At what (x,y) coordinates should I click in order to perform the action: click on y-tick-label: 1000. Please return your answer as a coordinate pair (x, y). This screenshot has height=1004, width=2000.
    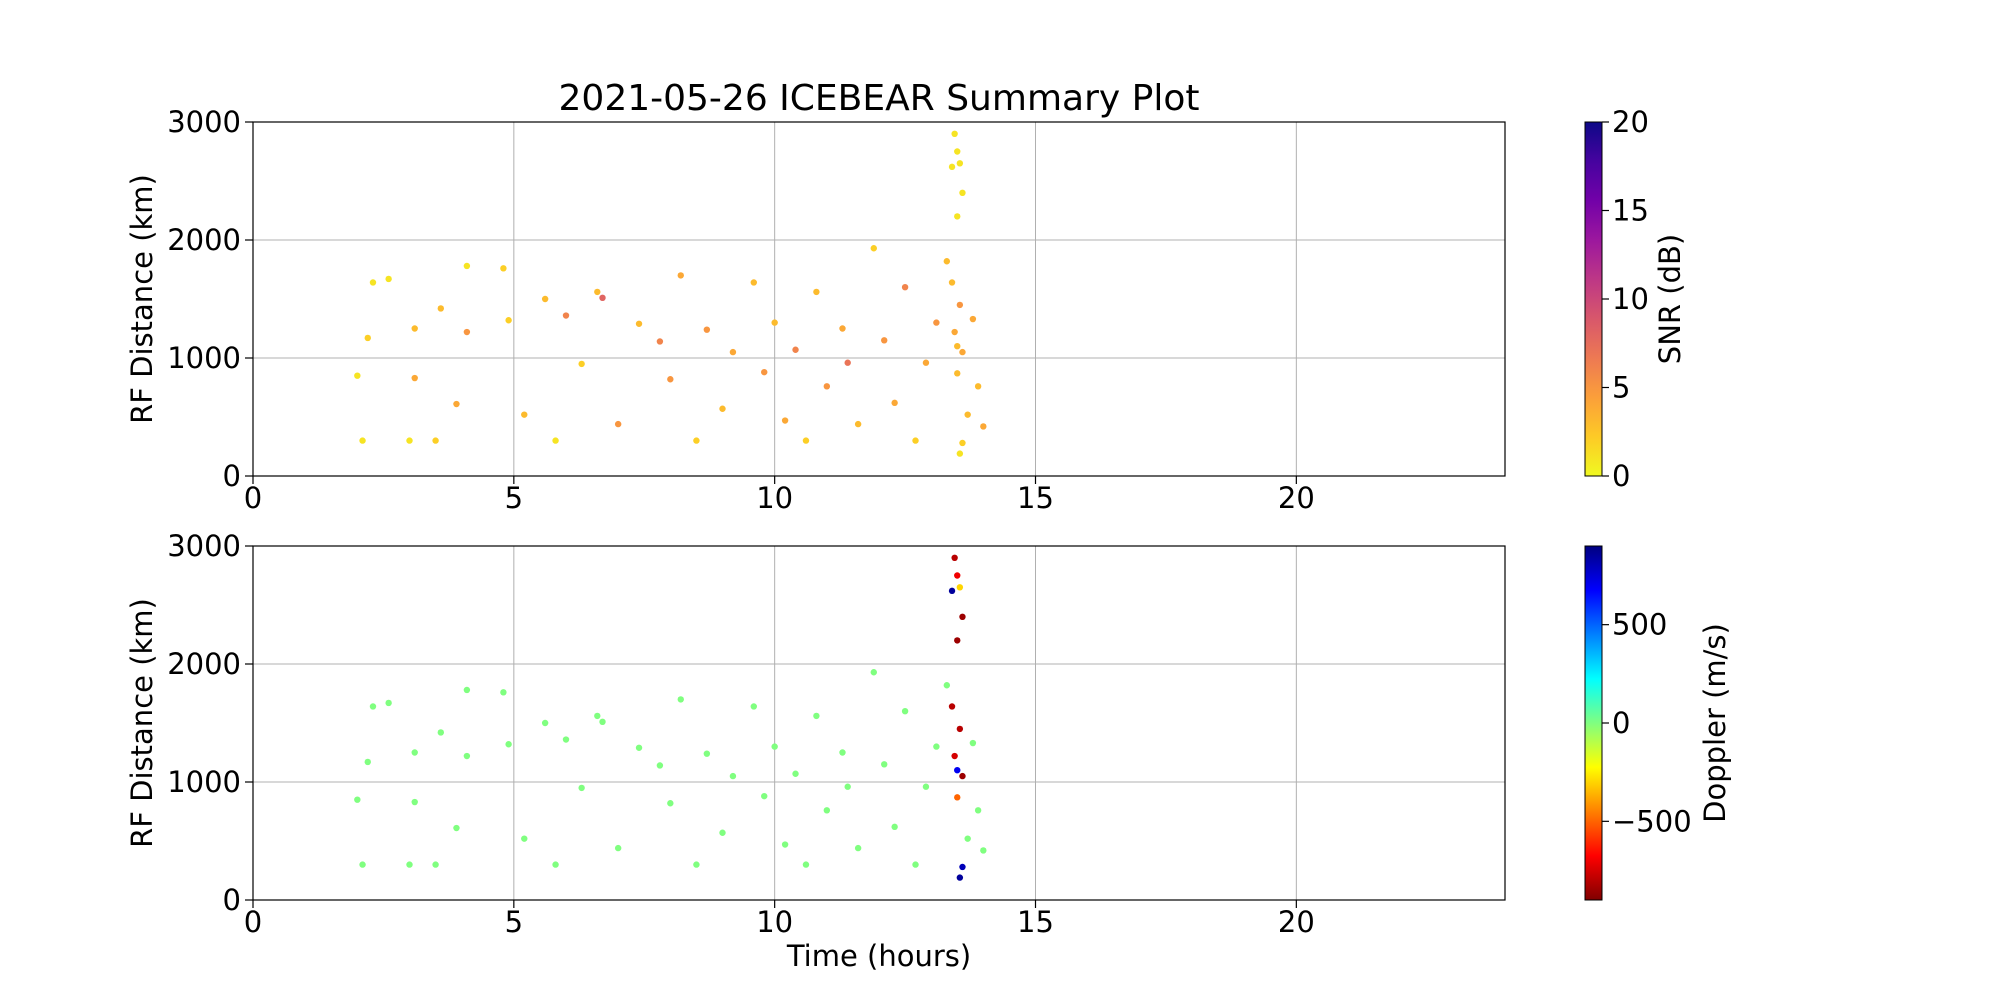
    Looking at the image, I should click on (204, 782).